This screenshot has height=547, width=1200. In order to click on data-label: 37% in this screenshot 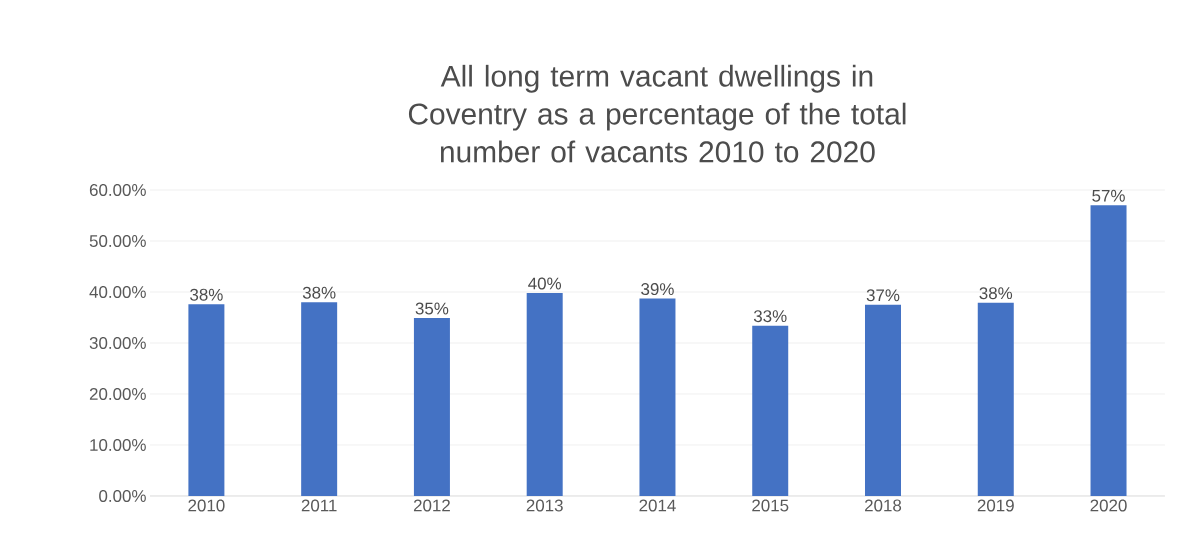, I will do `click(883, 295)`.